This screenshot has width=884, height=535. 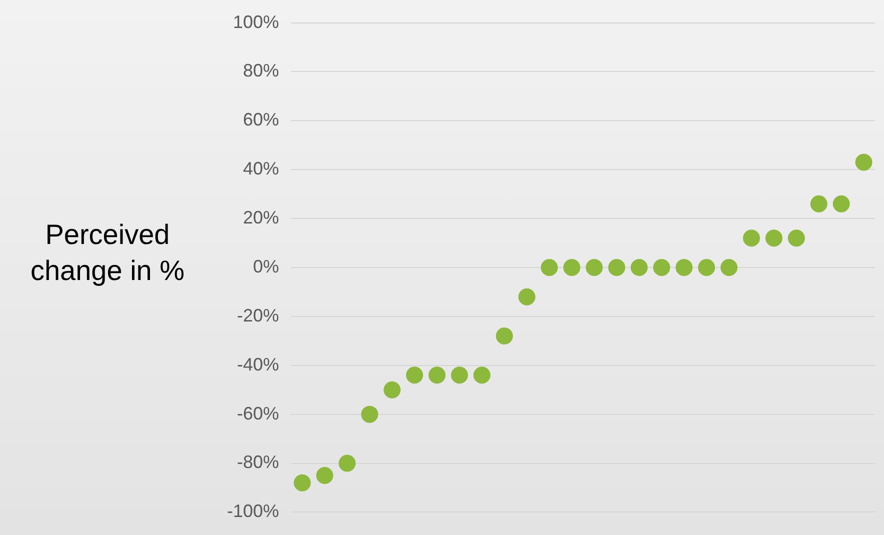 What do you see at coordinates (258, 315) in the screenshot?
I see `y-tick-label: -20%` at bounding box center [258, 315].